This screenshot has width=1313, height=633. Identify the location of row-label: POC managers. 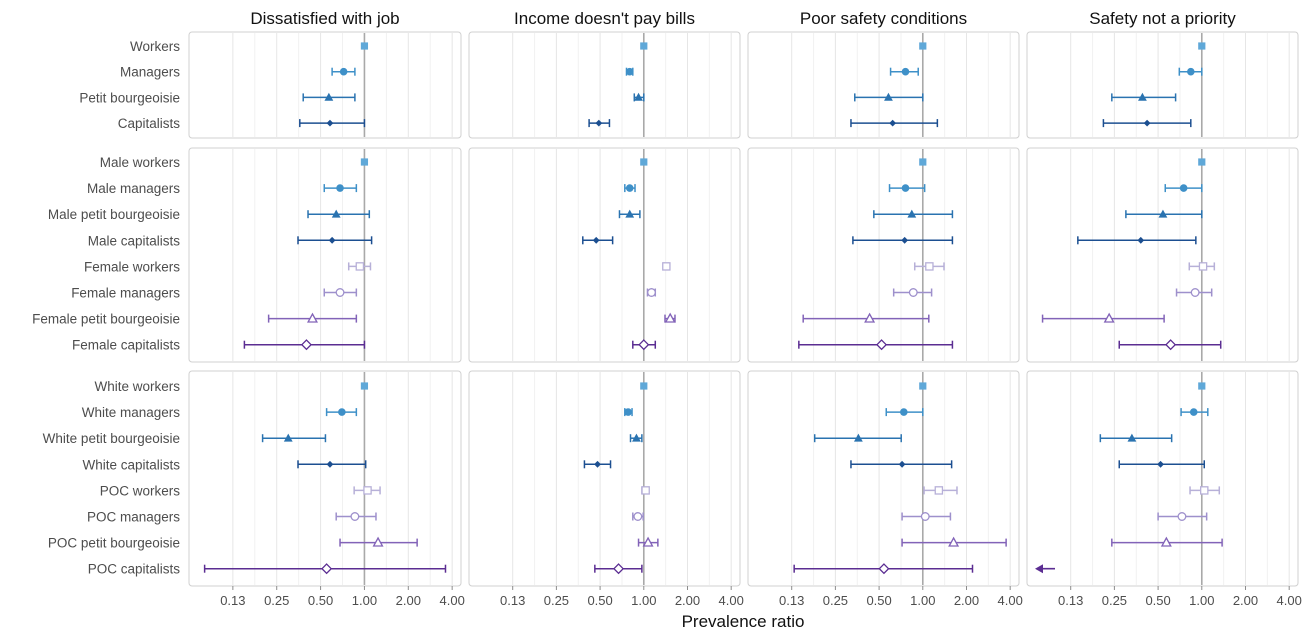
(133, 517).